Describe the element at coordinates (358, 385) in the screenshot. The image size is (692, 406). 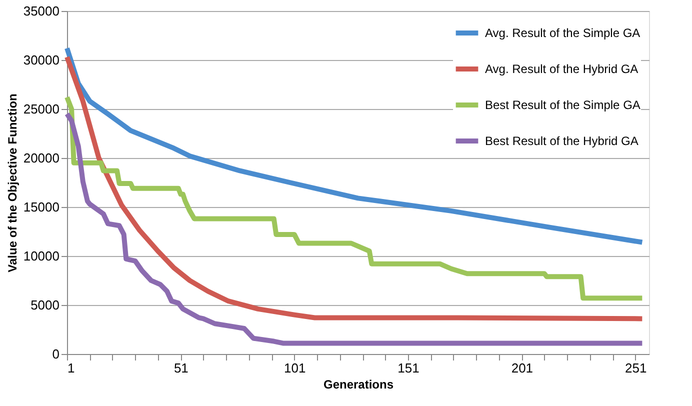
I see `x-axis-title: Generations` at that location.